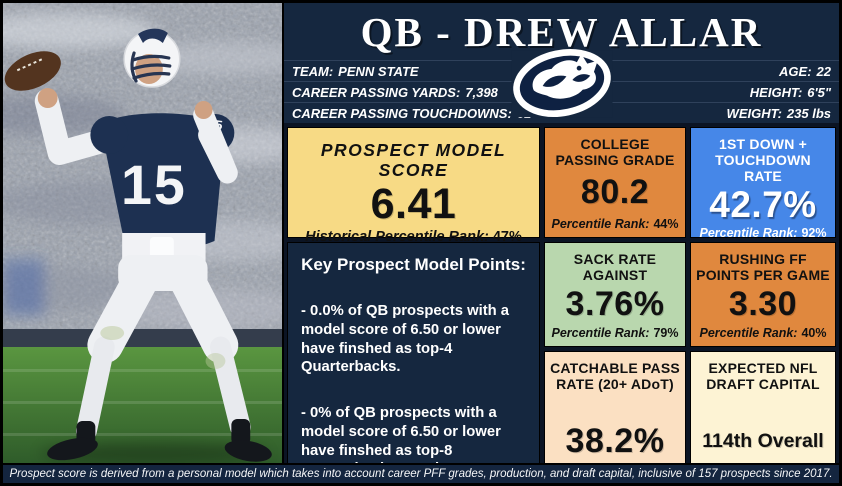  I want to click on card-value: 80.2, so click(615, 192).